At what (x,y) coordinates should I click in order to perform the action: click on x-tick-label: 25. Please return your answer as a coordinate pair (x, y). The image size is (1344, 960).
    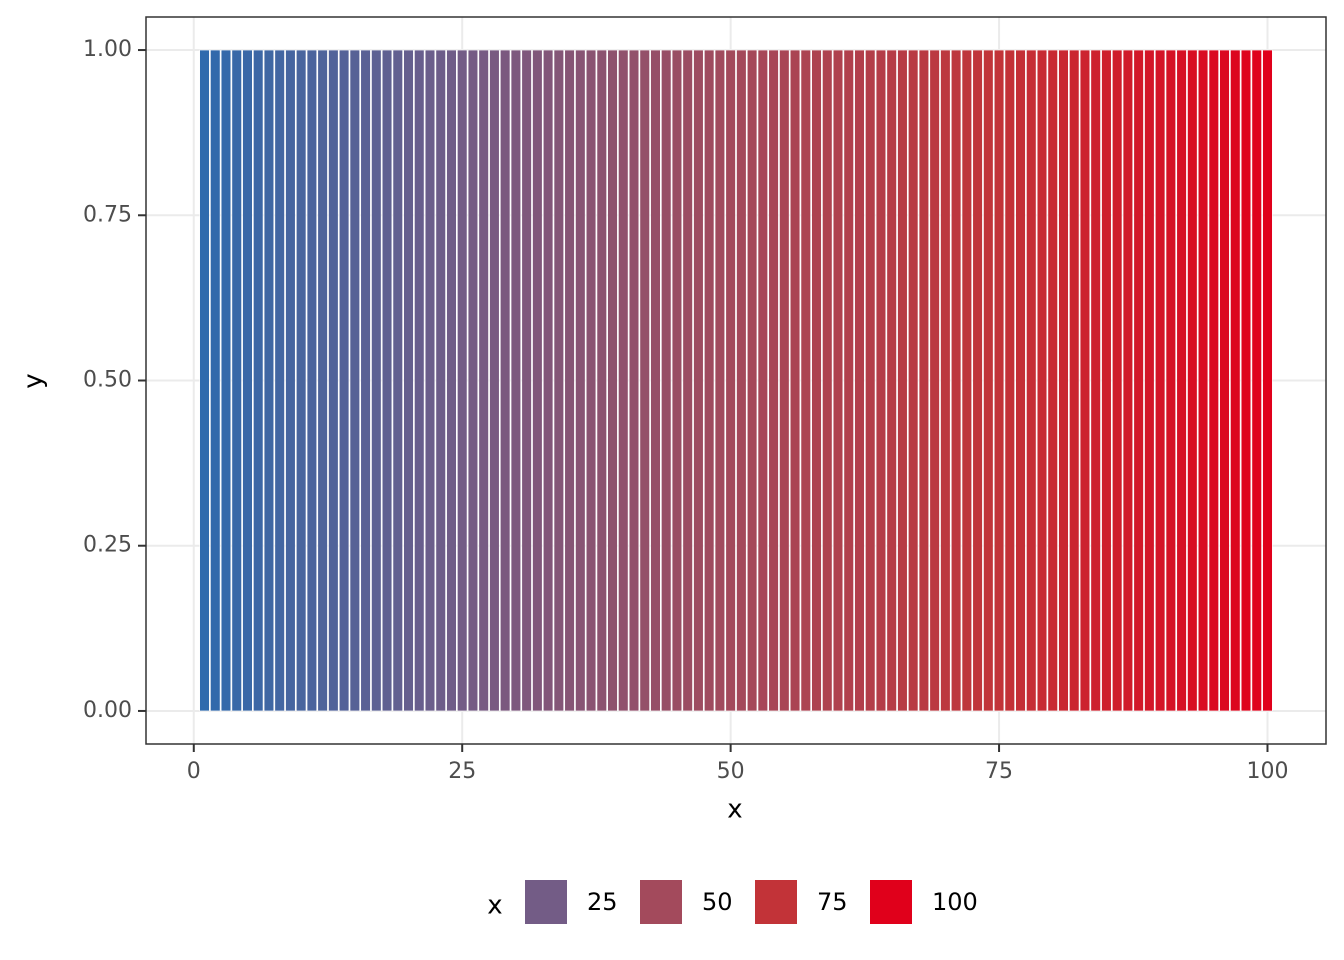
    Looking at the image, I should click on (462, 771).